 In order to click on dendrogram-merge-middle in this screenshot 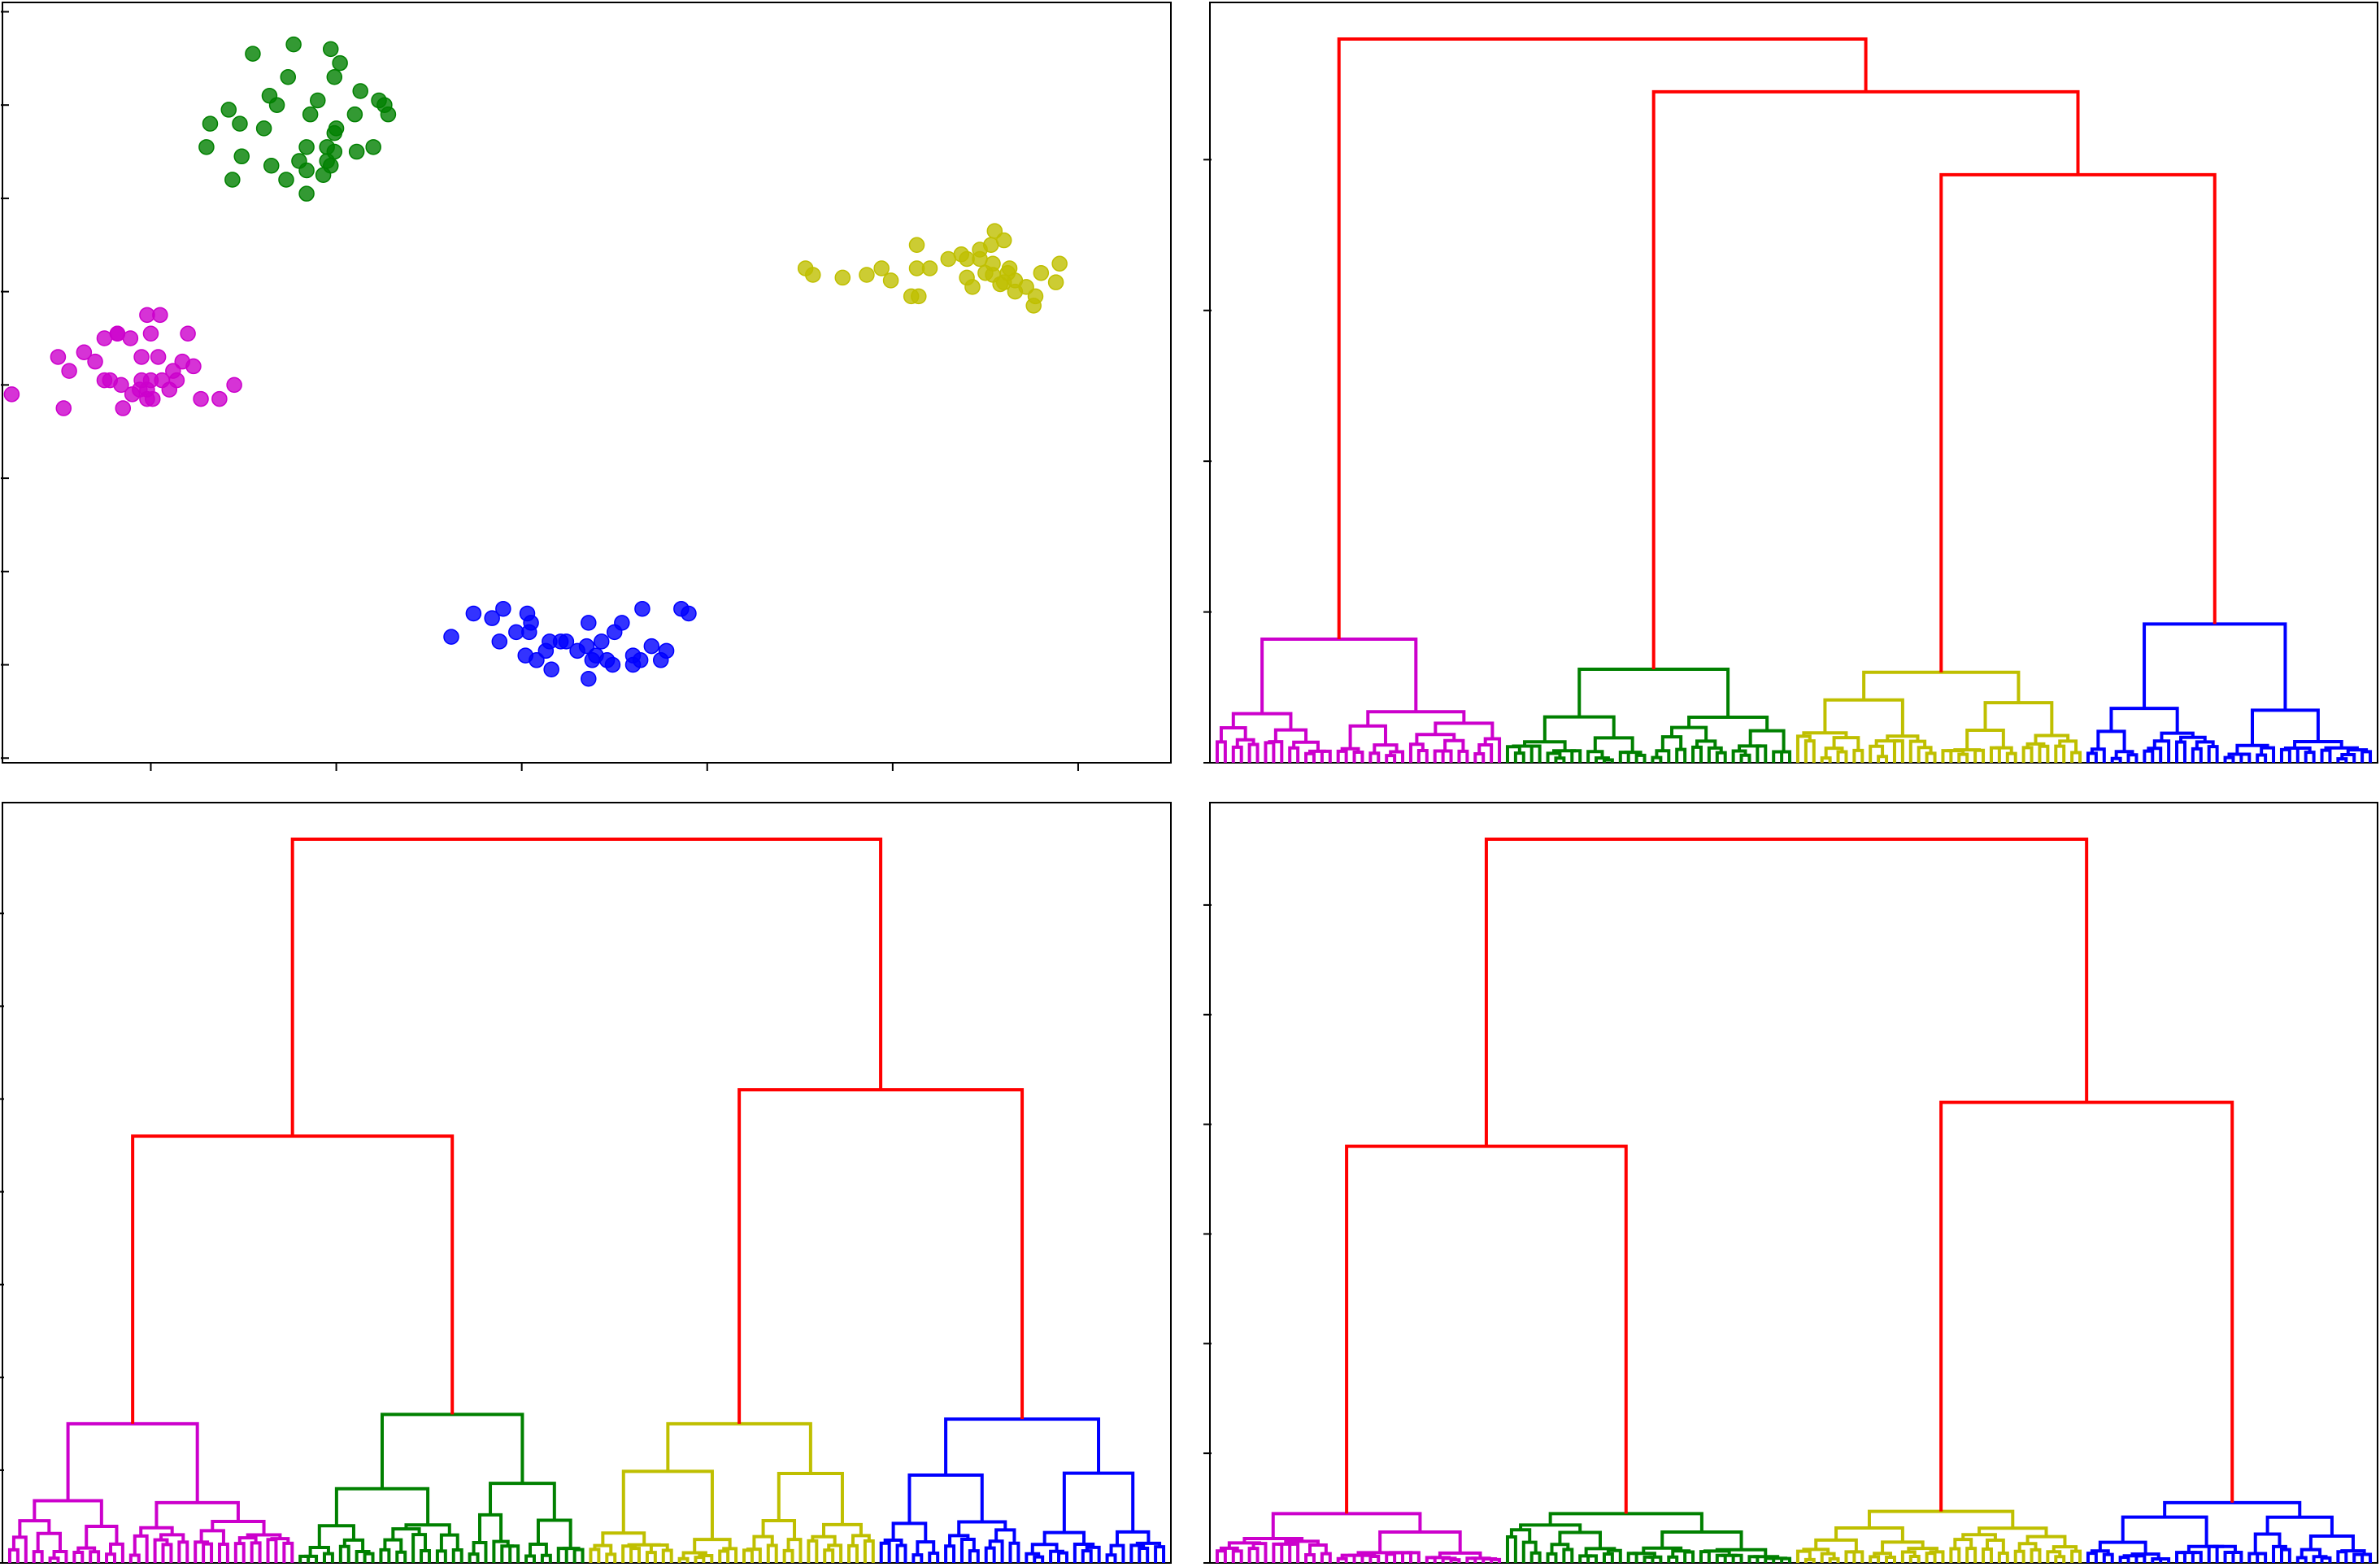, I will do `click(1866, 379)`.